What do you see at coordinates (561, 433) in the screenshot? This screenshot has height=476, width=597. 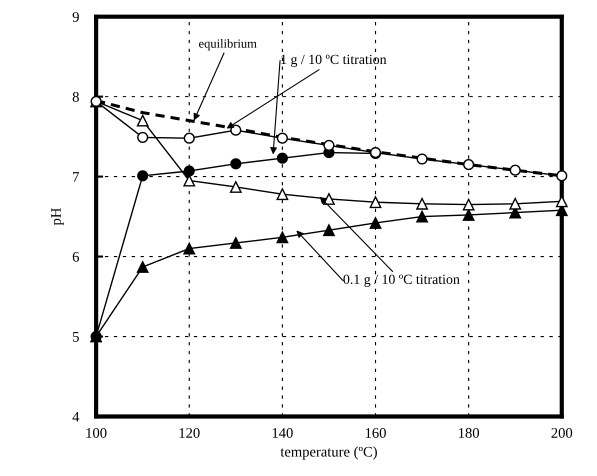 I see `x-tick-label: 200` at bounding box center [561, 433].